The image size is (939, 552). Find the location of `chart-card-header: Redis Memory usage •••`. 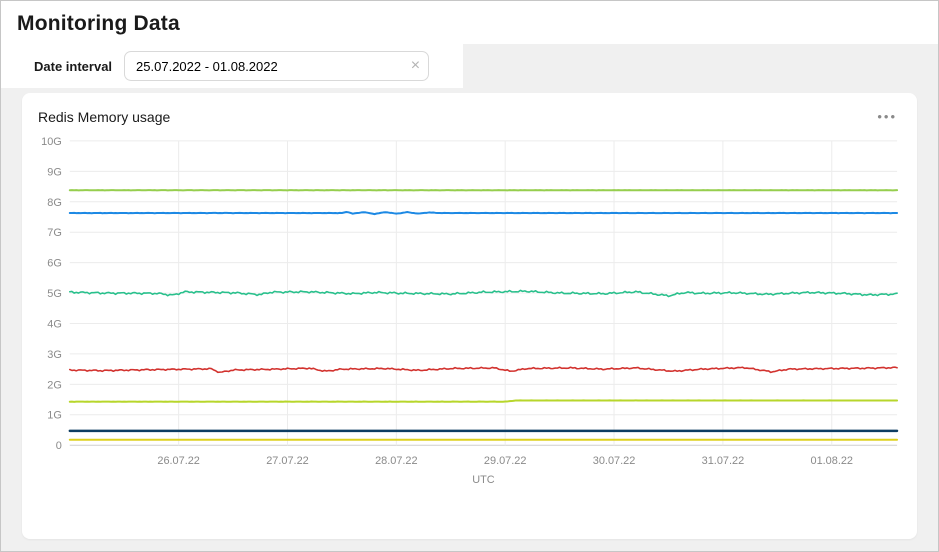

chart-card-header: Redis Memory usage ••• is located at coordinates (469, 111).